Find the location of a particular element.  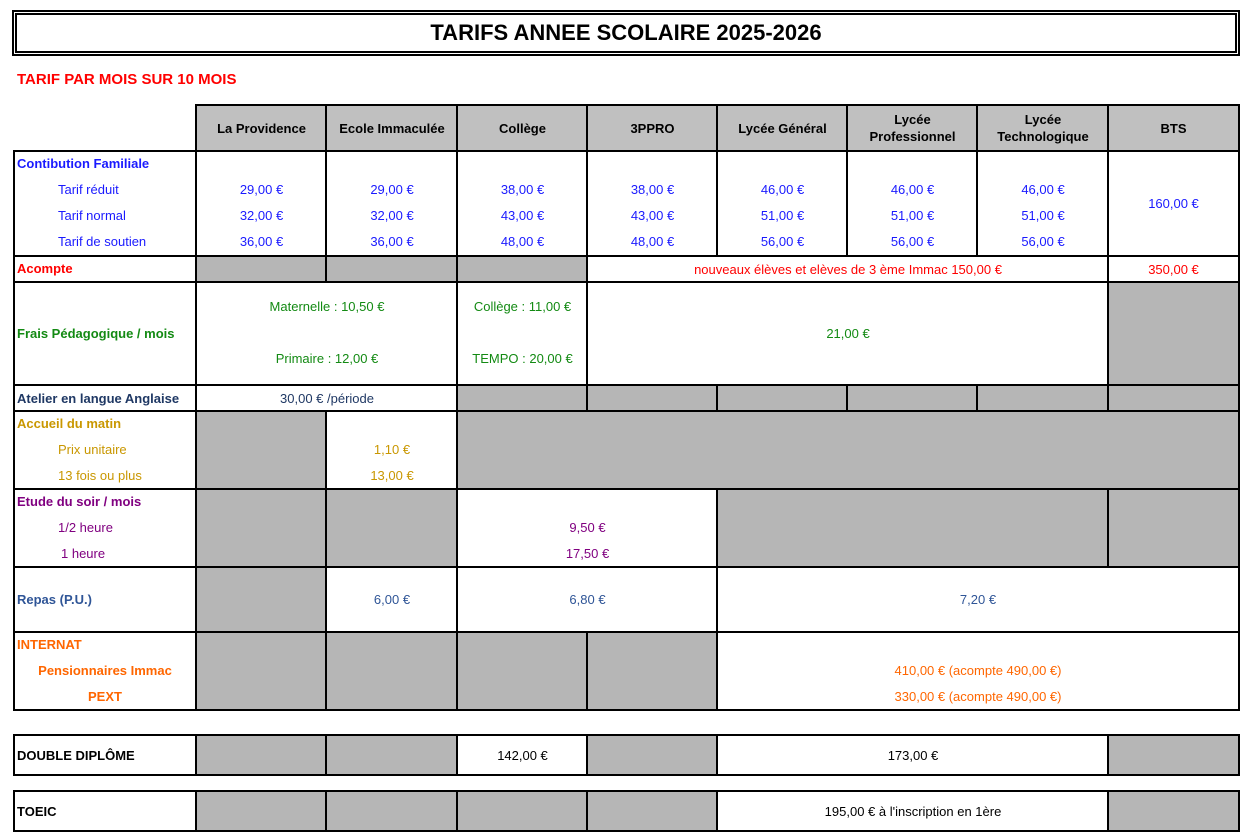

frais-primaire: Primaire : 12,00 € is located at coordinates (327, 358).